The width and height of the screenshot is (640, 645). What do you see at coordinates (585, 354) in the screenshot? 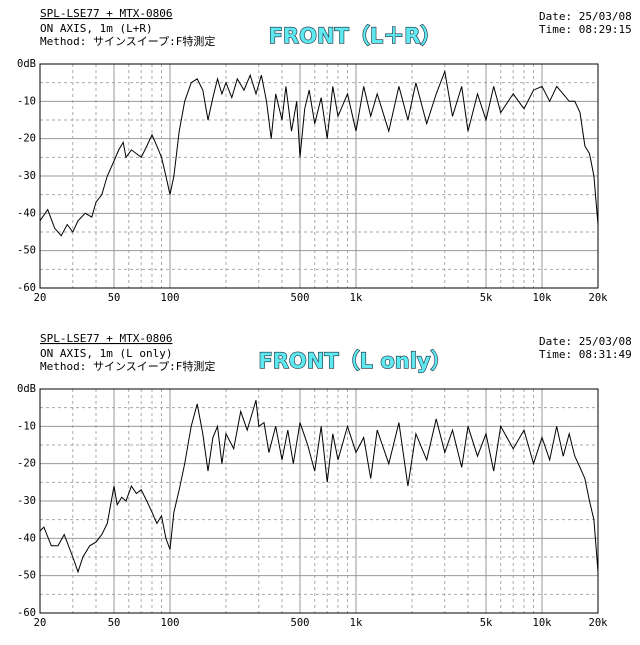
I see `time-label: Time: 08:31:49` at bounding box center [585, 354].